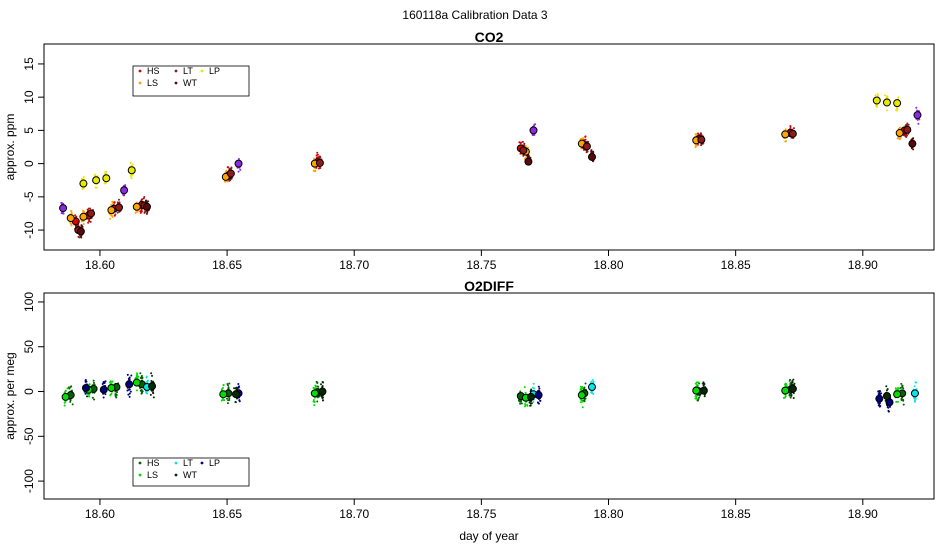 The width and height of the screenshot is (950, 550). I want to click on co2-y-tick-label: -10, so click(29, 230).